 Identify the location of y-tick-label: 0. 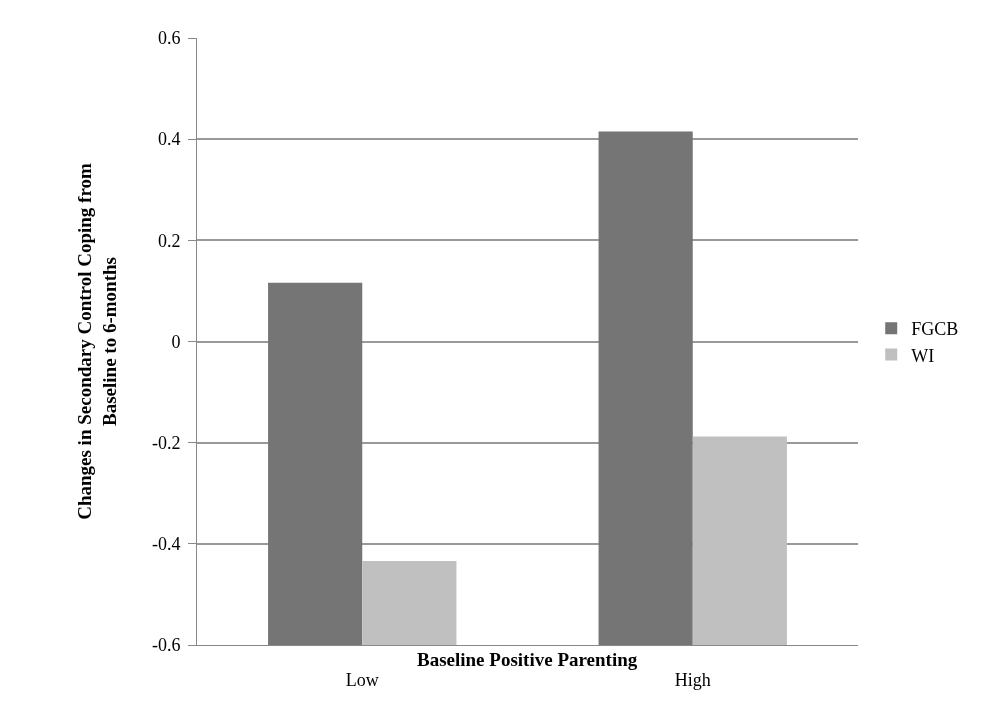
(176, 341).